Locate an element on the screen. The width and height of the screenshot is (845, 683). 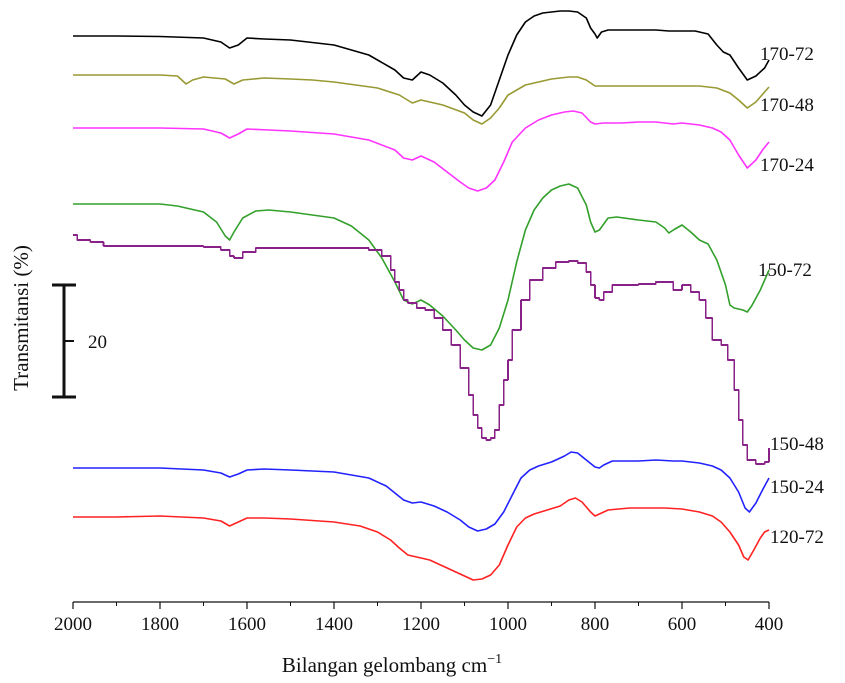
series-label-170-48: 170-48 is located at coordinates (787, 105).